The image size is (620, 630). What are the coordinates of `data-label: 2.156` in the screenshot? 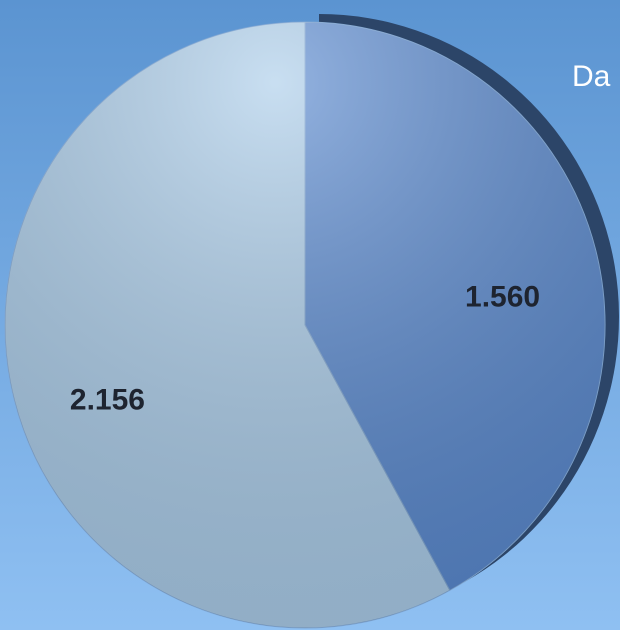 It's located at (107, 399).